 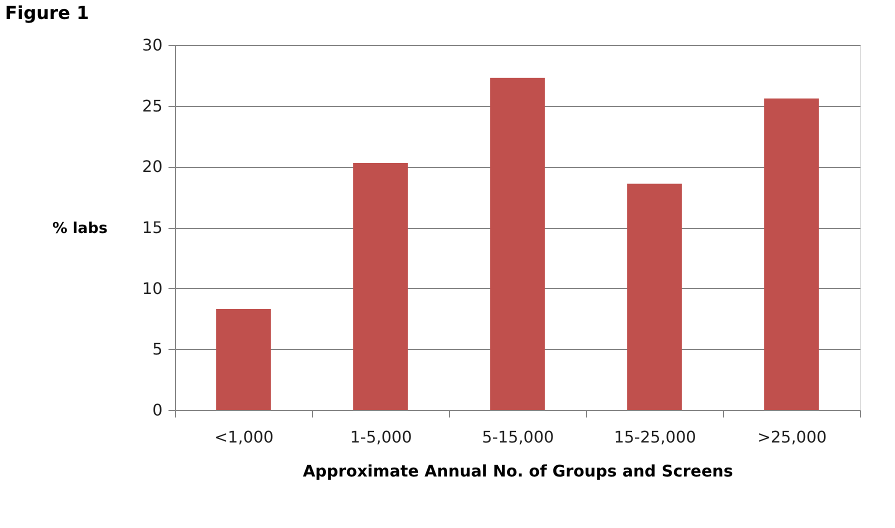 What do you see at coordinates (518, 437) in the screenshot?
I see `x-tick-label: 5-15,000` at bounding box center [518, 437].